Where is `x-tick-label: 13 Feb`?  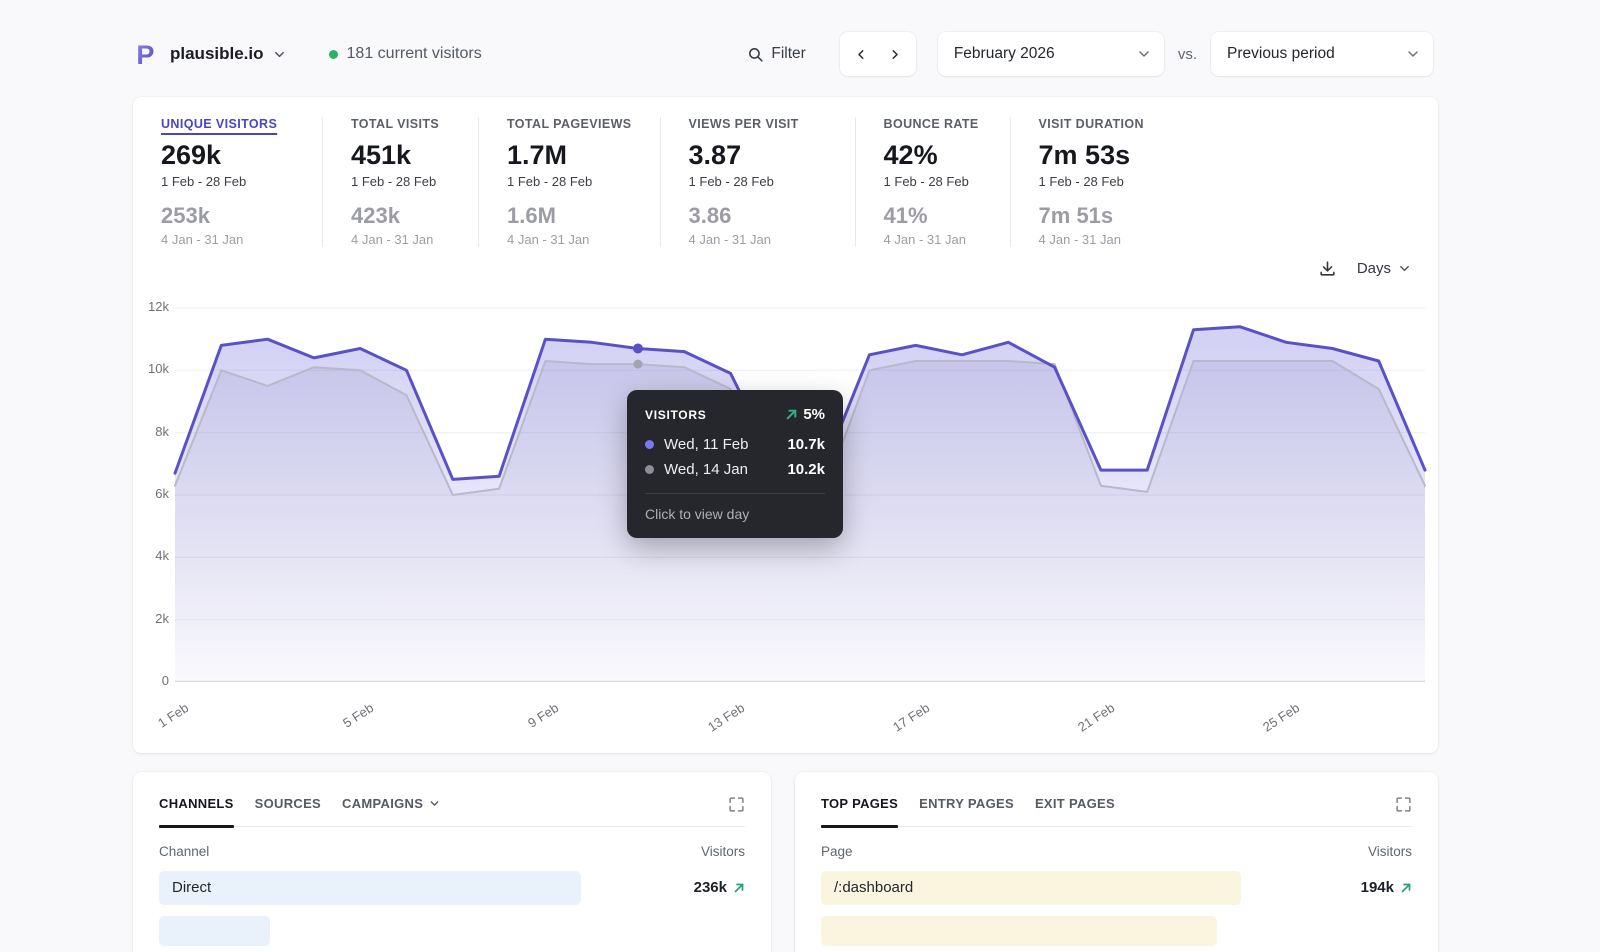
x-tick-label: 13 Feb is located at coordinates (725, 717).